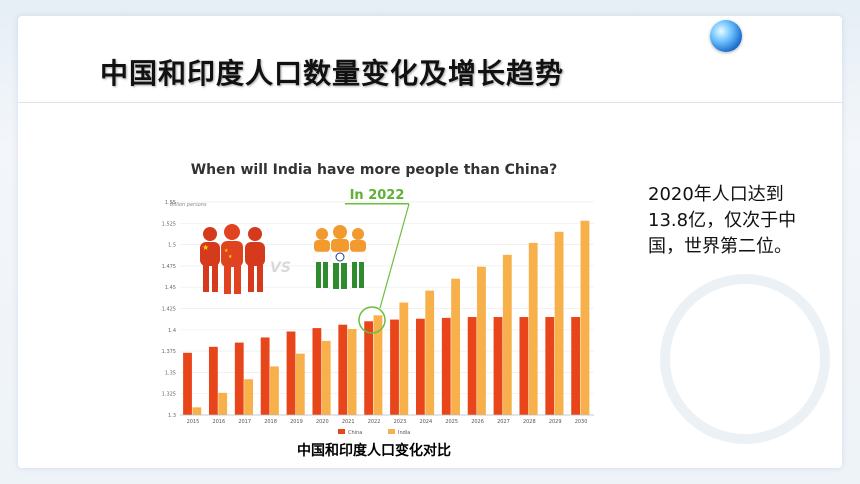 This screenshot has height=484, width=860. I want to click on bar-china-2015, so click(187, 383).